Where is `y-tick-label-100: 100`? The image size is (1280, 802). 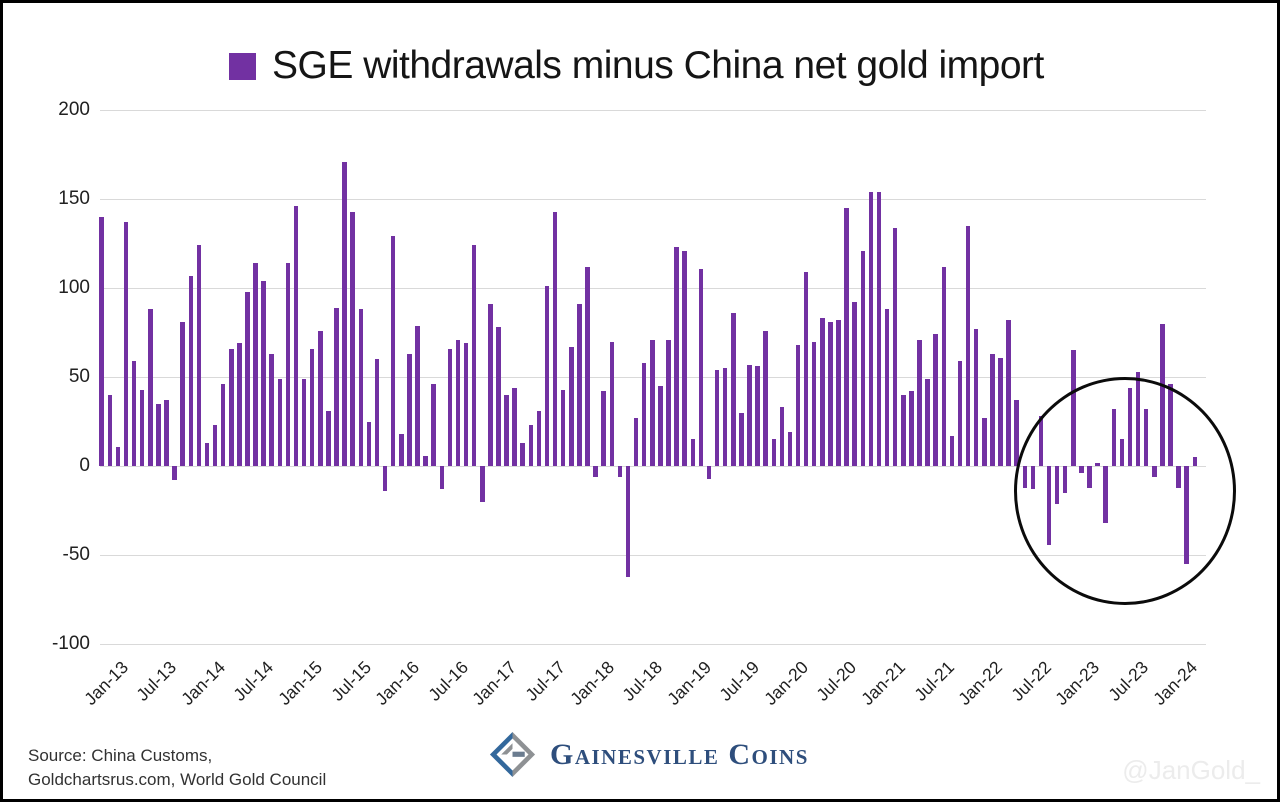
y-tick-label-100: 100 is located at coordinates (74, 288).